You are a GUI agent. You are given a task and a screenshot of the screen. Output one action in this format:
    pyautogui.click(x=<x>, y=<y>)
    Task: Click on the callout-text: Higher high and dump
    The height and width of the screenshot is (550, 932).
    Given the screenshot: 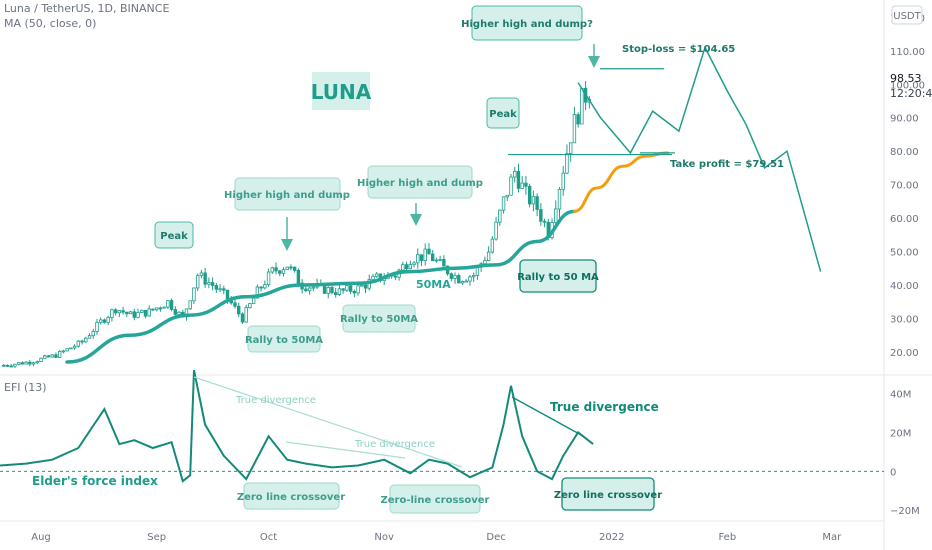 What is the action you would take?
    pyautogui.click(x=420, y=183)
    